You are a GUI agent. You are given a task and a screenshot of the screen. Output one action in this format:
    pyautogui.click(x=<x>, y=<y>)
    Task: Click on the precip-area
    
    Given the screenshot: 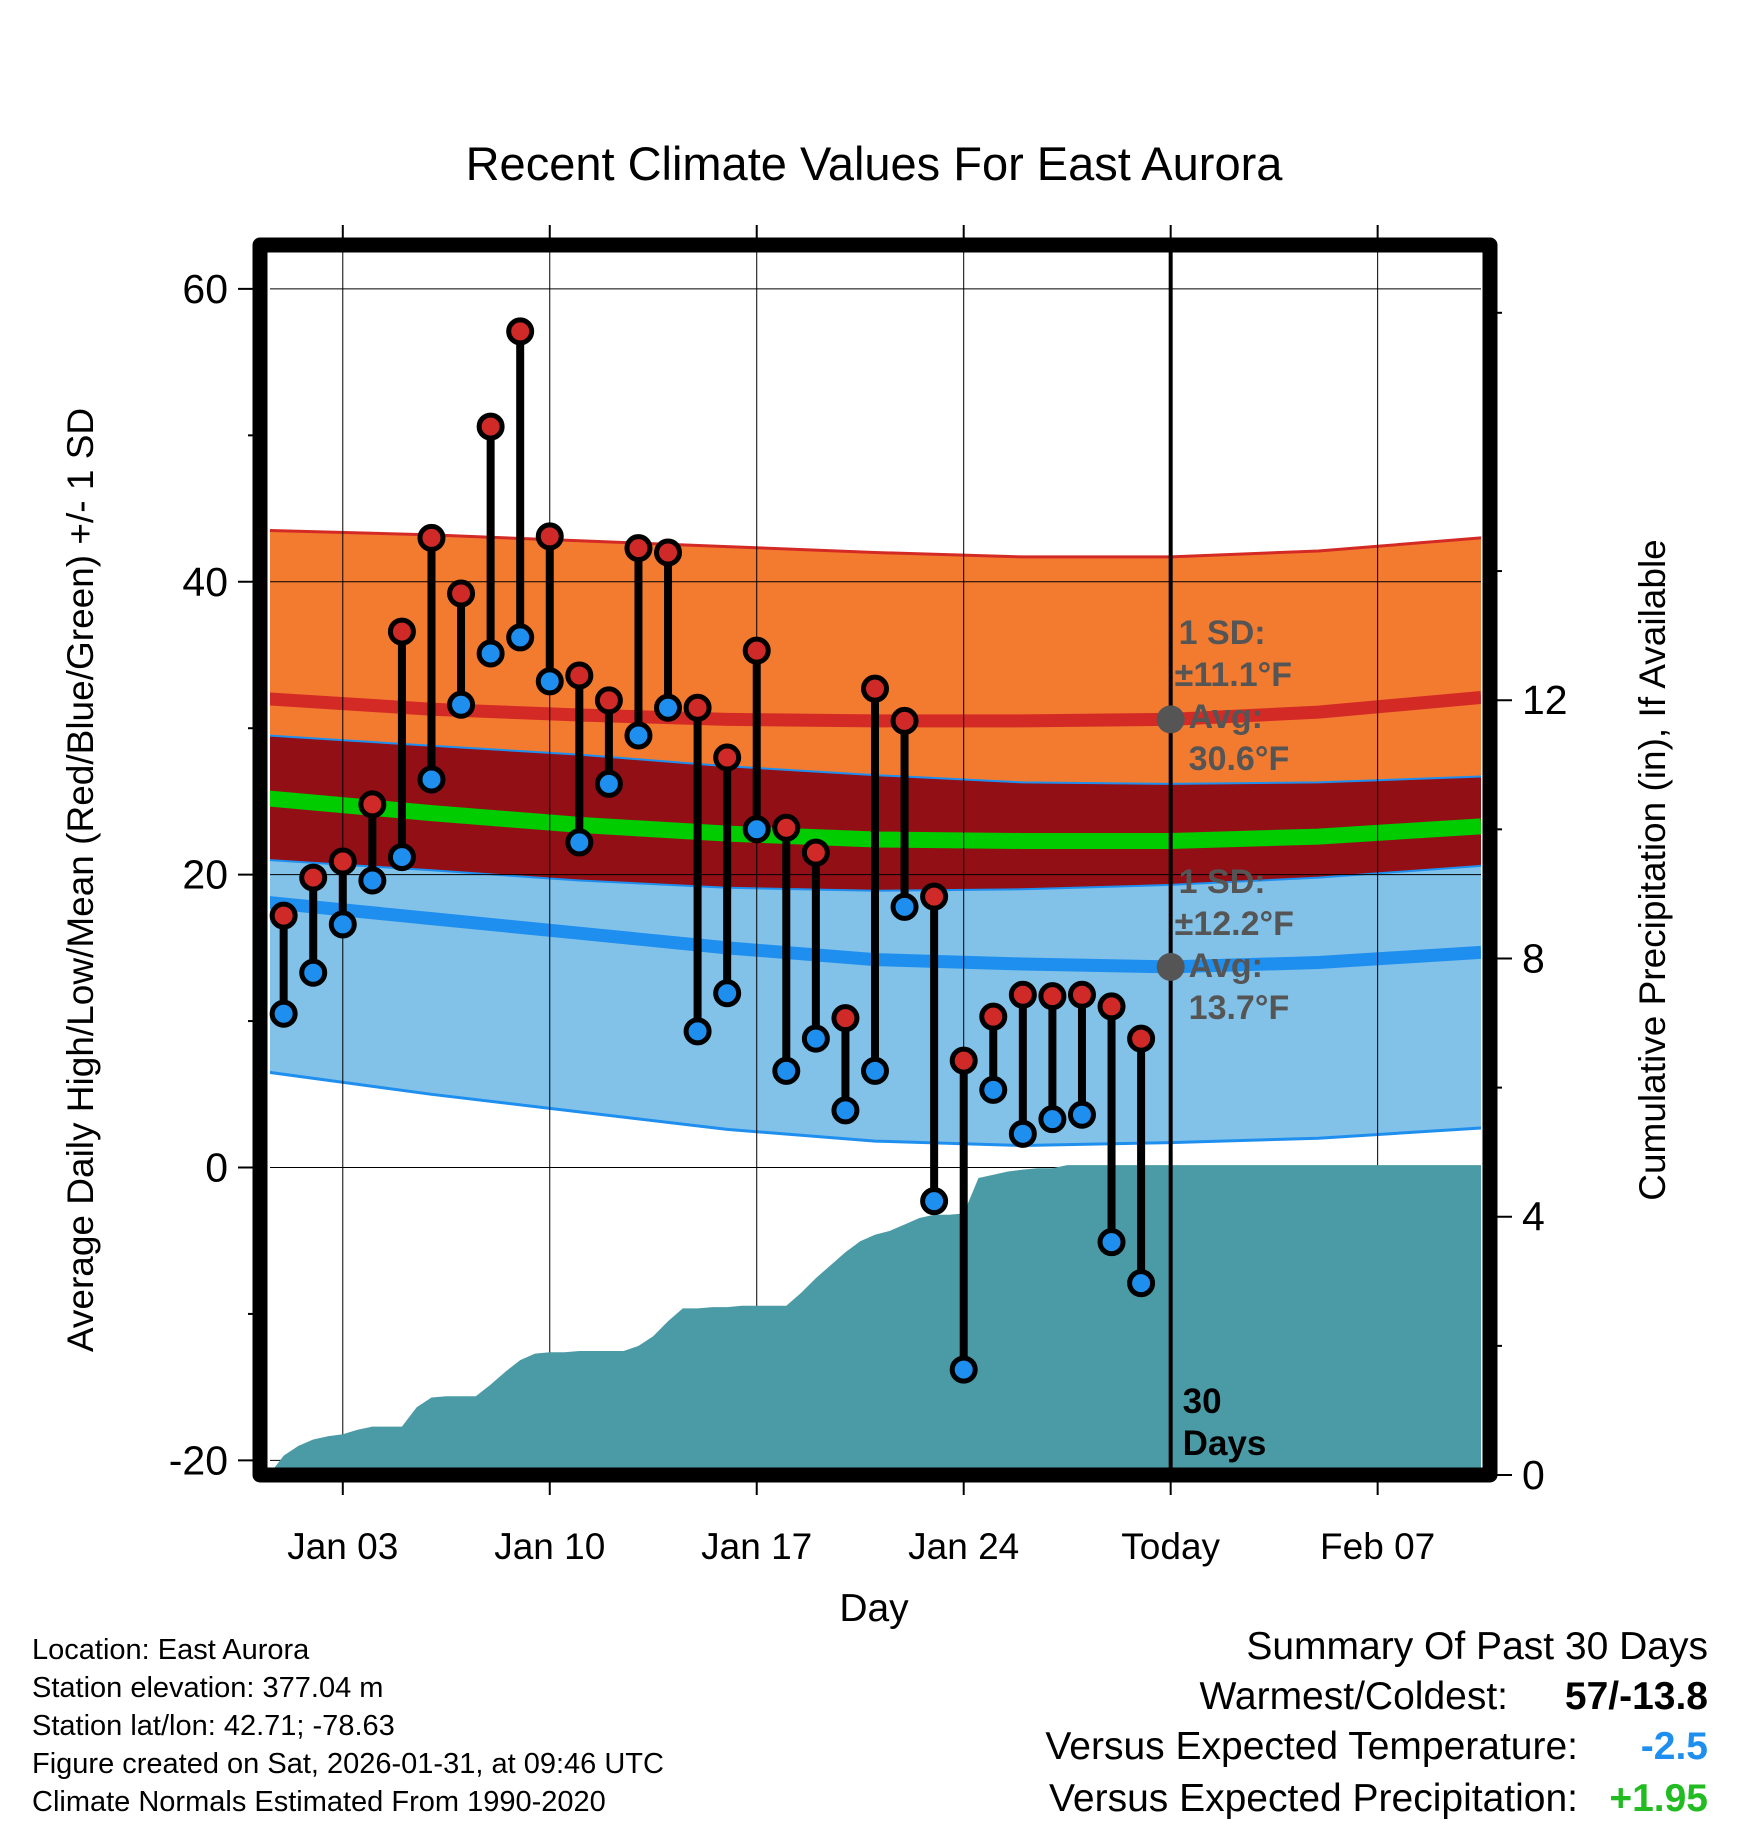 What is the action you would take?
    pyautogui.click(x=876, y=1317)
    